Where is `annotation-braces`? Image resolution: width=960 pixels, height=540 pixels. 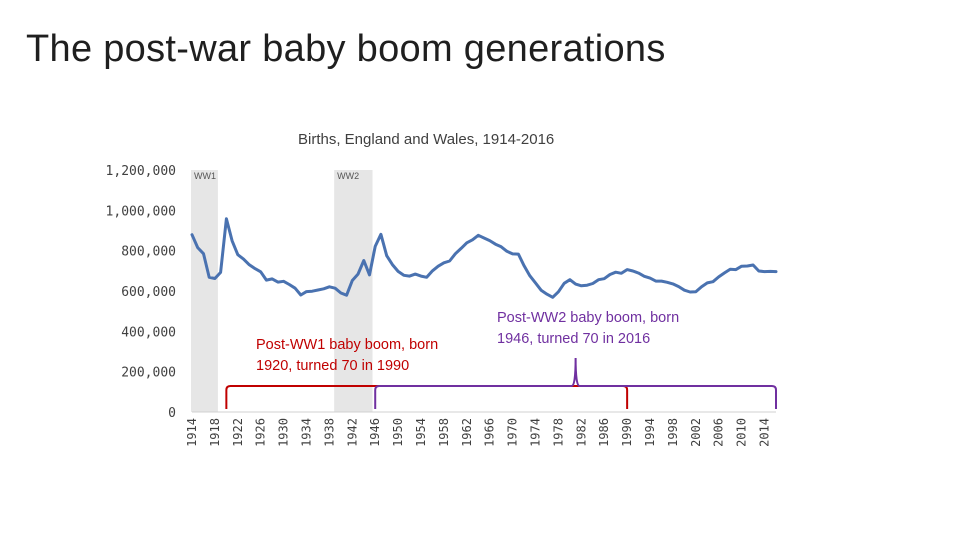
annotation-braces is located at coordinates (501, 383).